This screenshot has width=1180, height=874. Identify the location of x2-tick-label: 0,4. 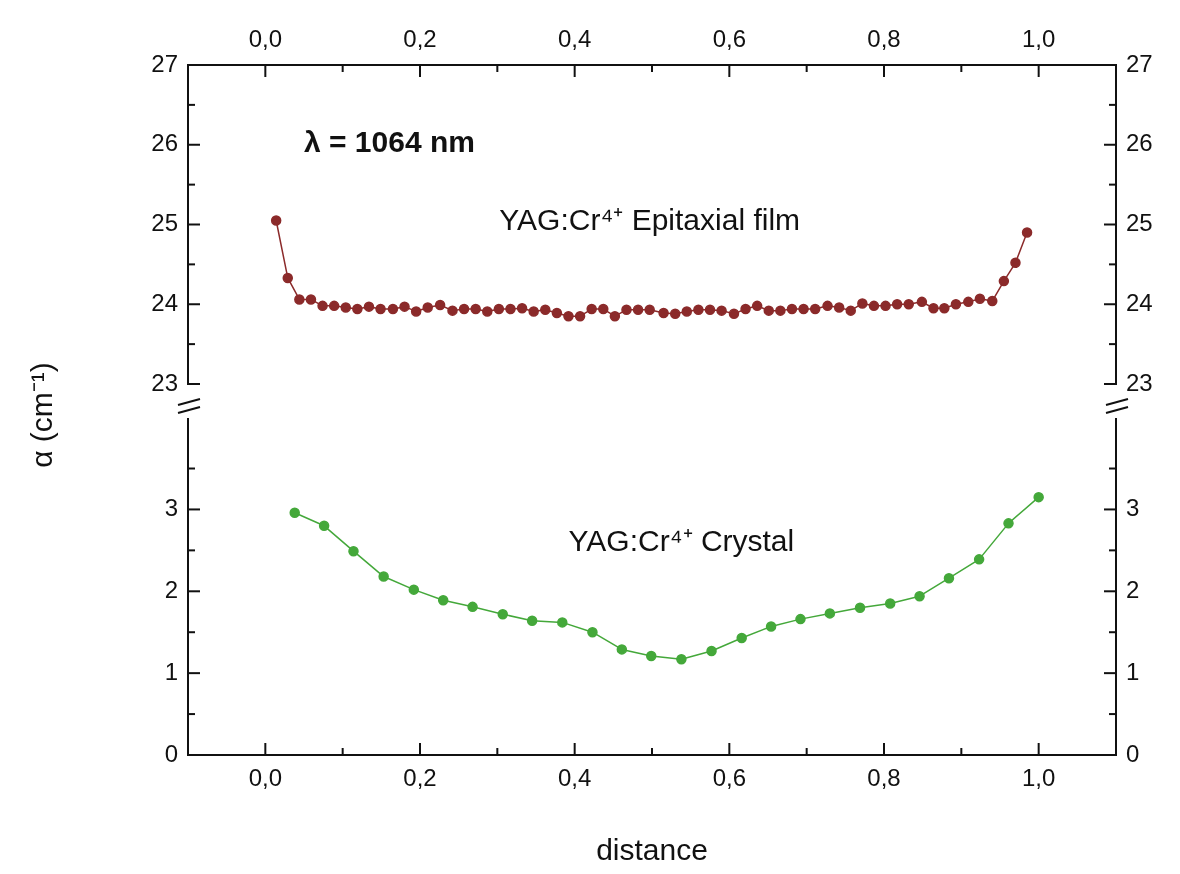
(574, 39).